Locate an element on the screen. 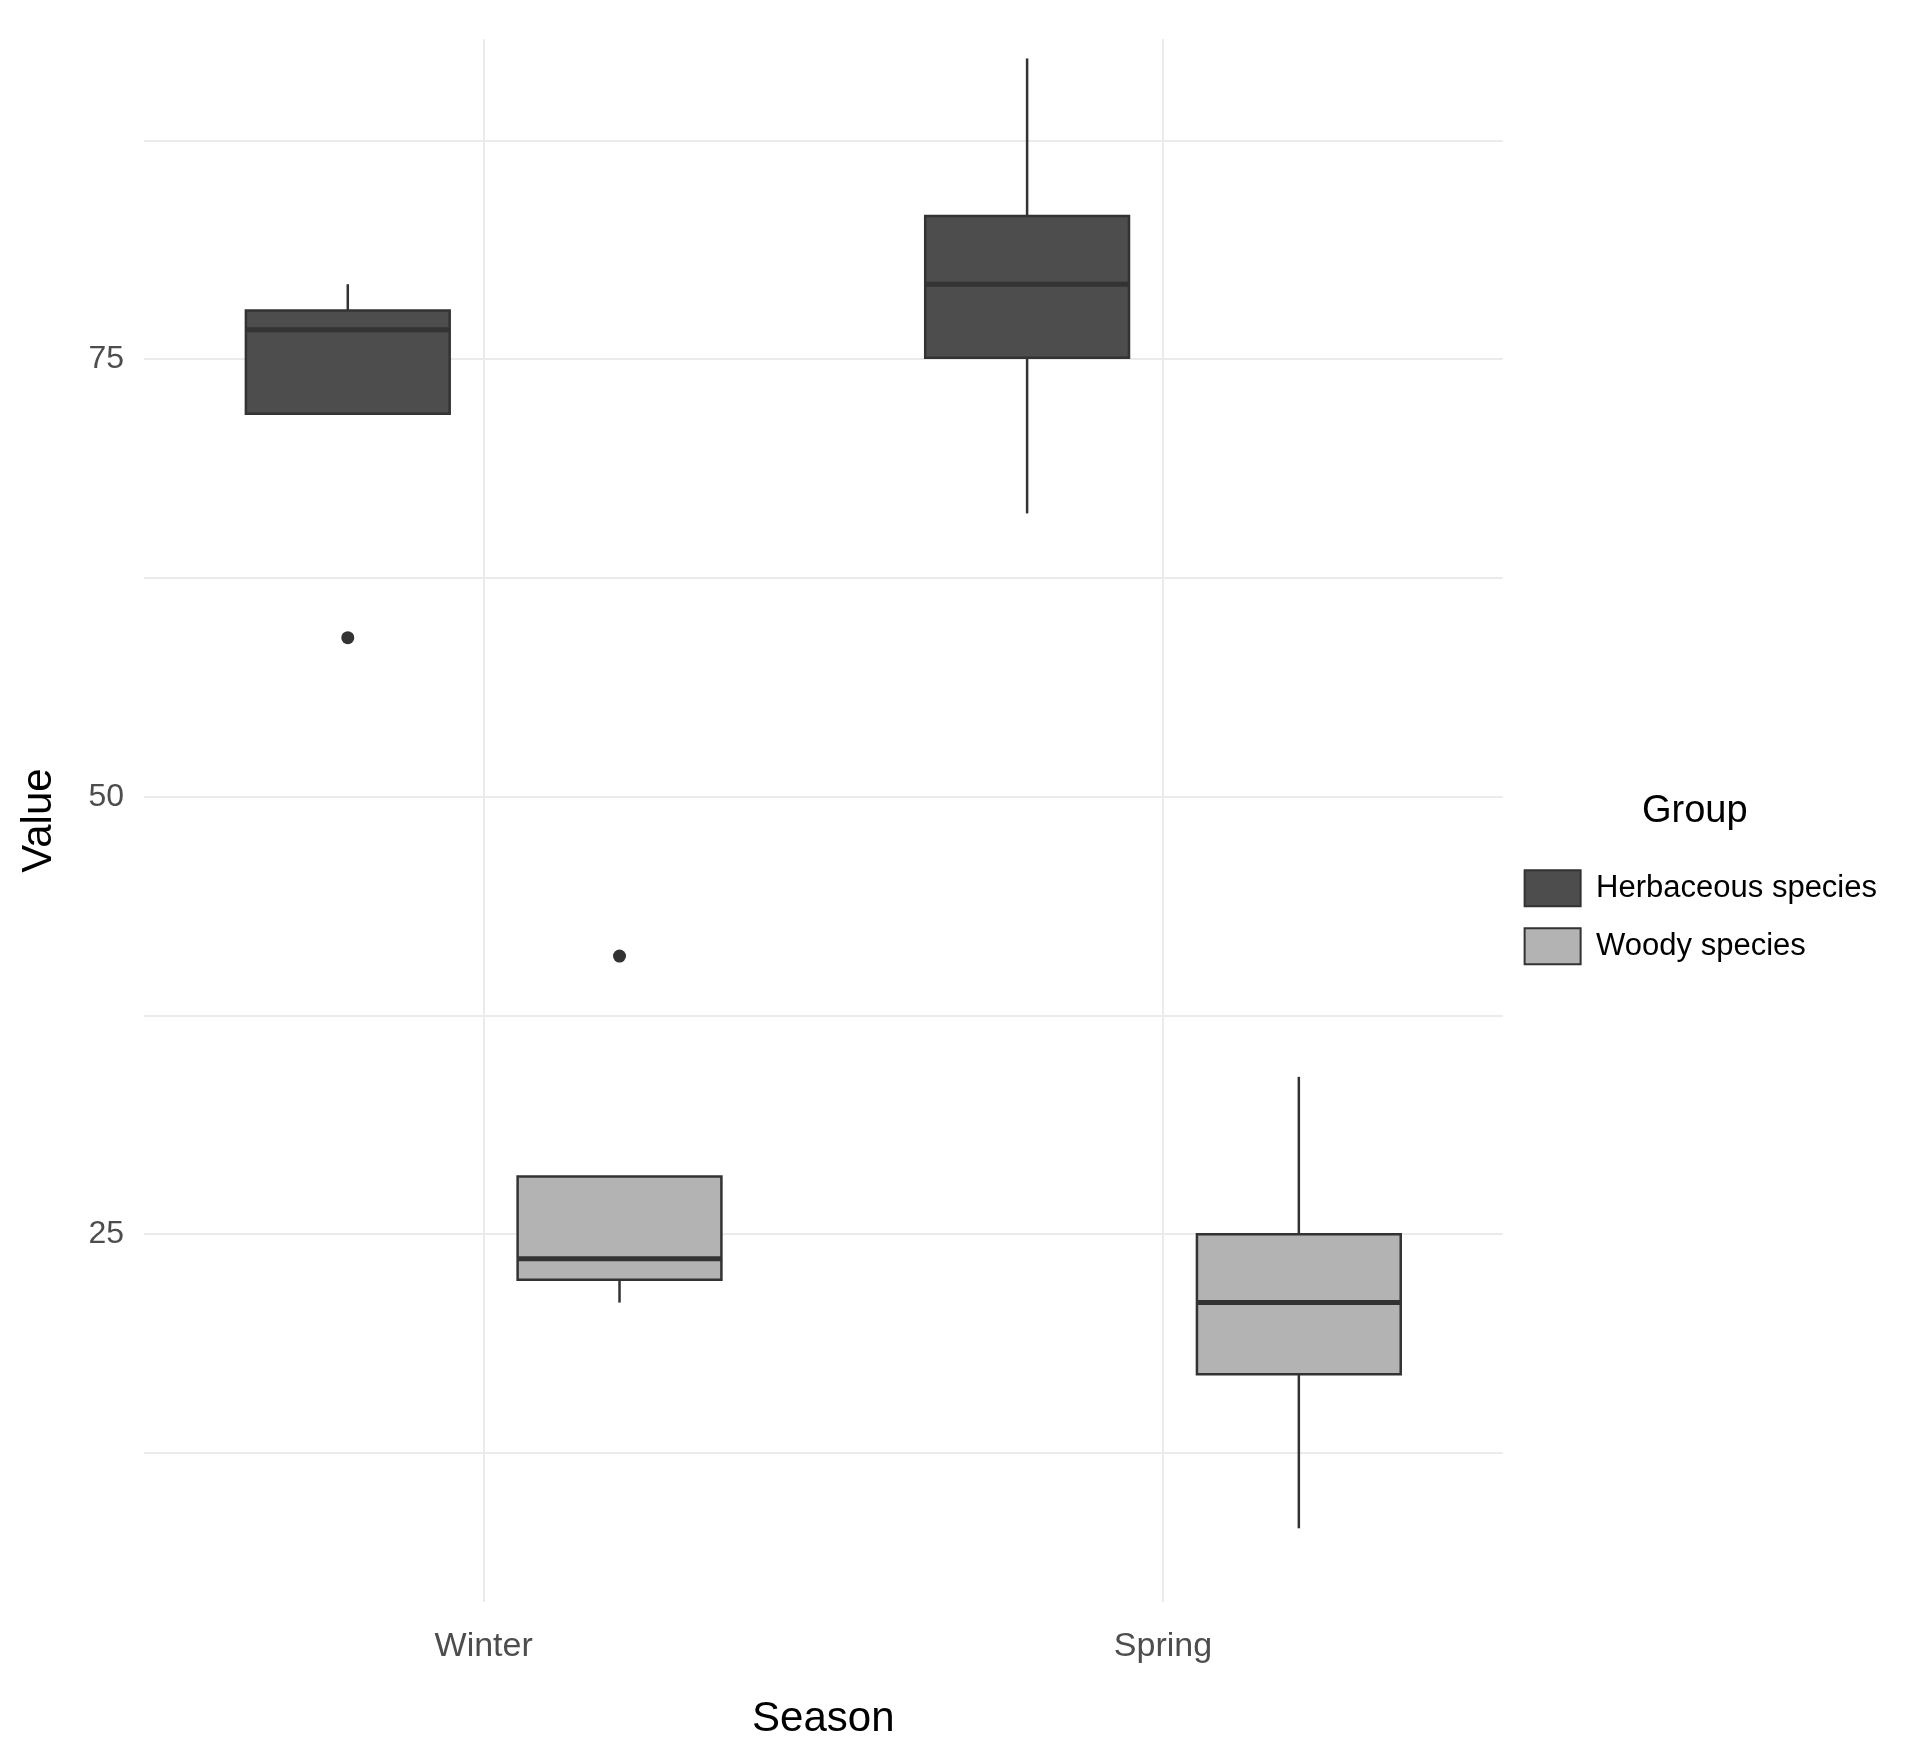 The image size is (1907, 1759). y-axis-title: Value is located at coordinates (36, 820).